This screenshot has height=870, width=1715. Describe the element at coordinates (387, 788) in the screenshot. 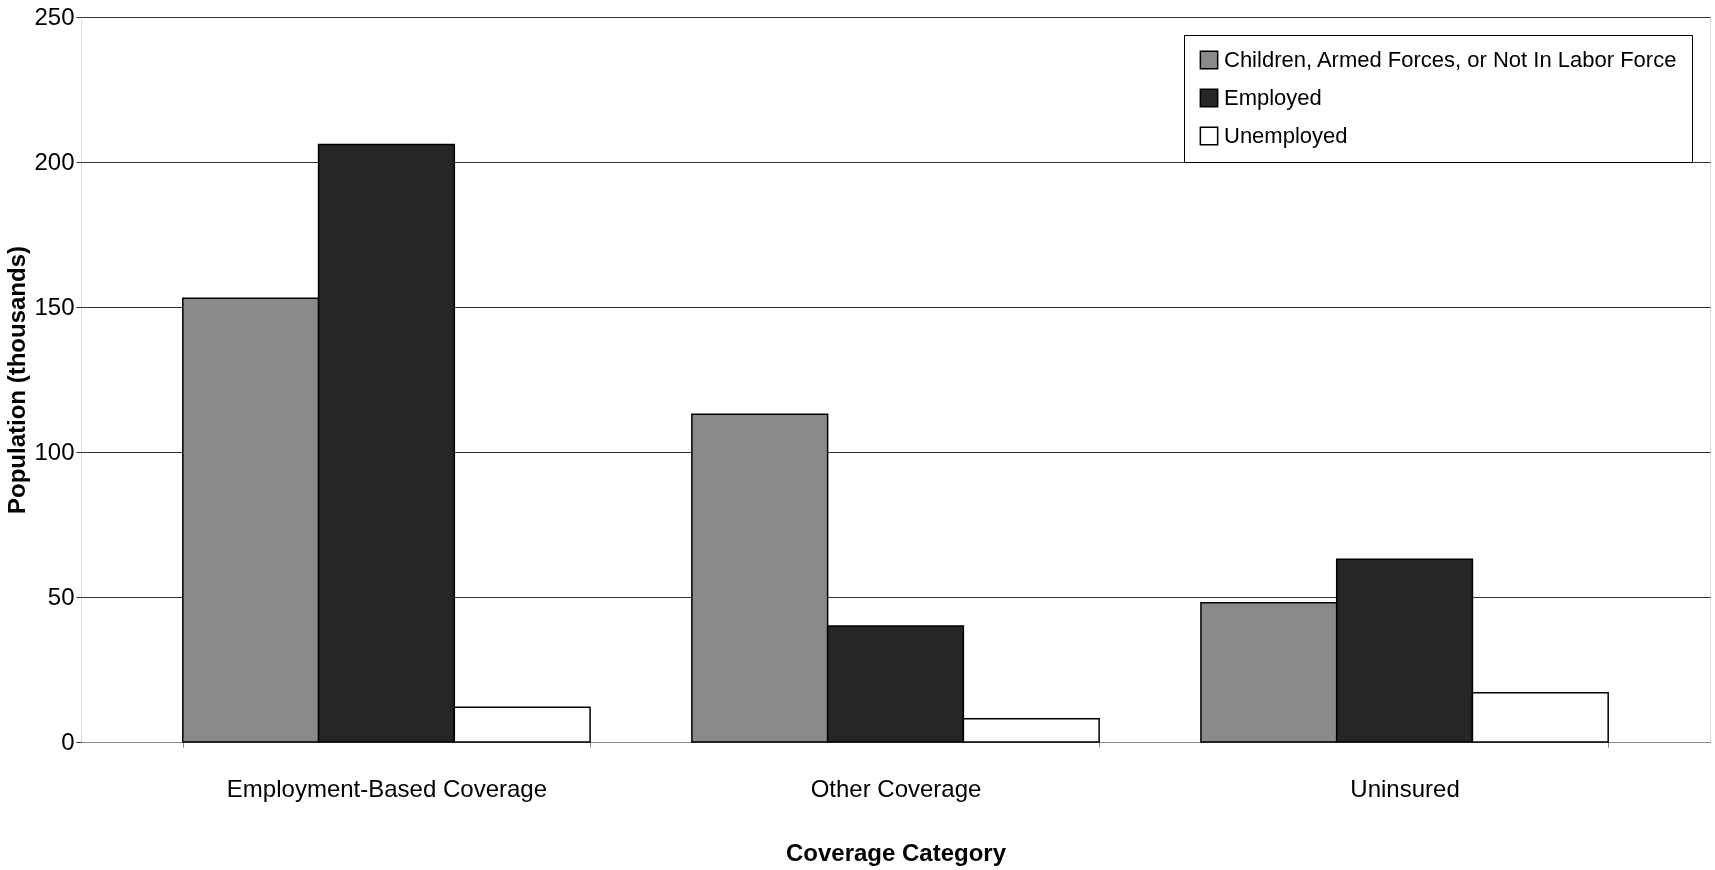

I see `x-tick-label: Employment-Based Coverage` at that location.